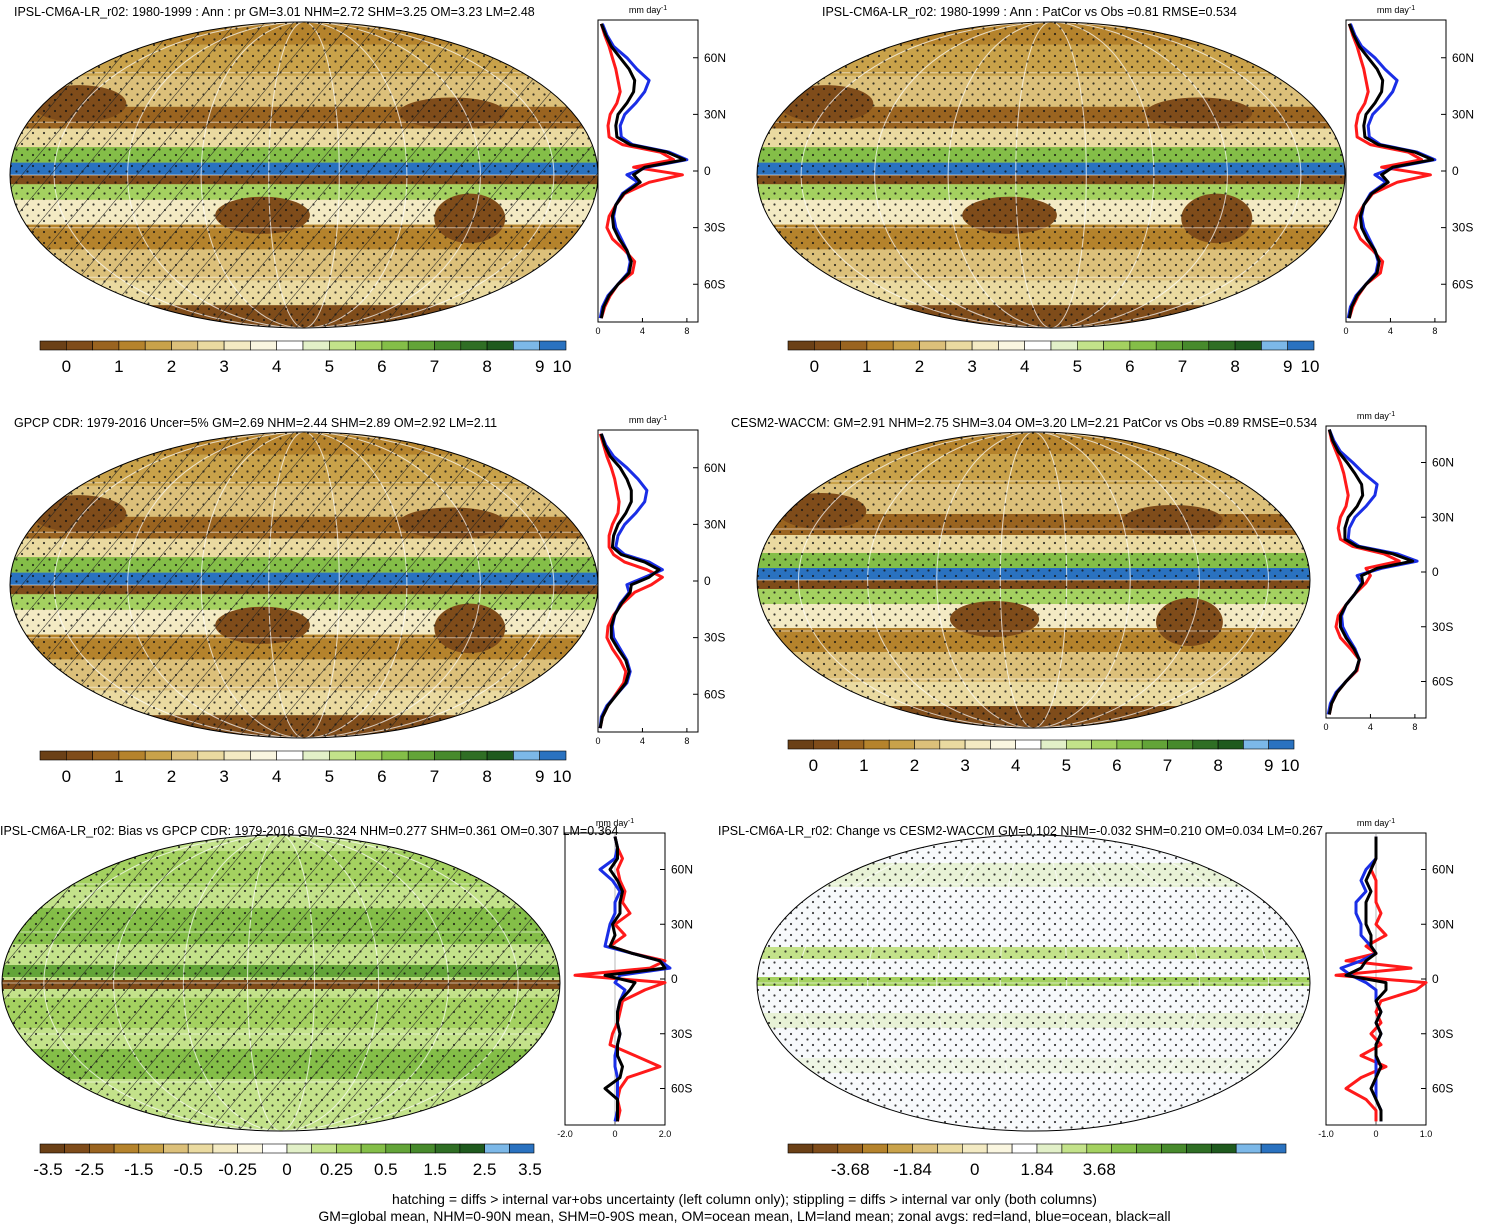  Describe the element at coordinates (188, 1169) in the screenshot. I see `colorbar-label: -0.5` at that location.